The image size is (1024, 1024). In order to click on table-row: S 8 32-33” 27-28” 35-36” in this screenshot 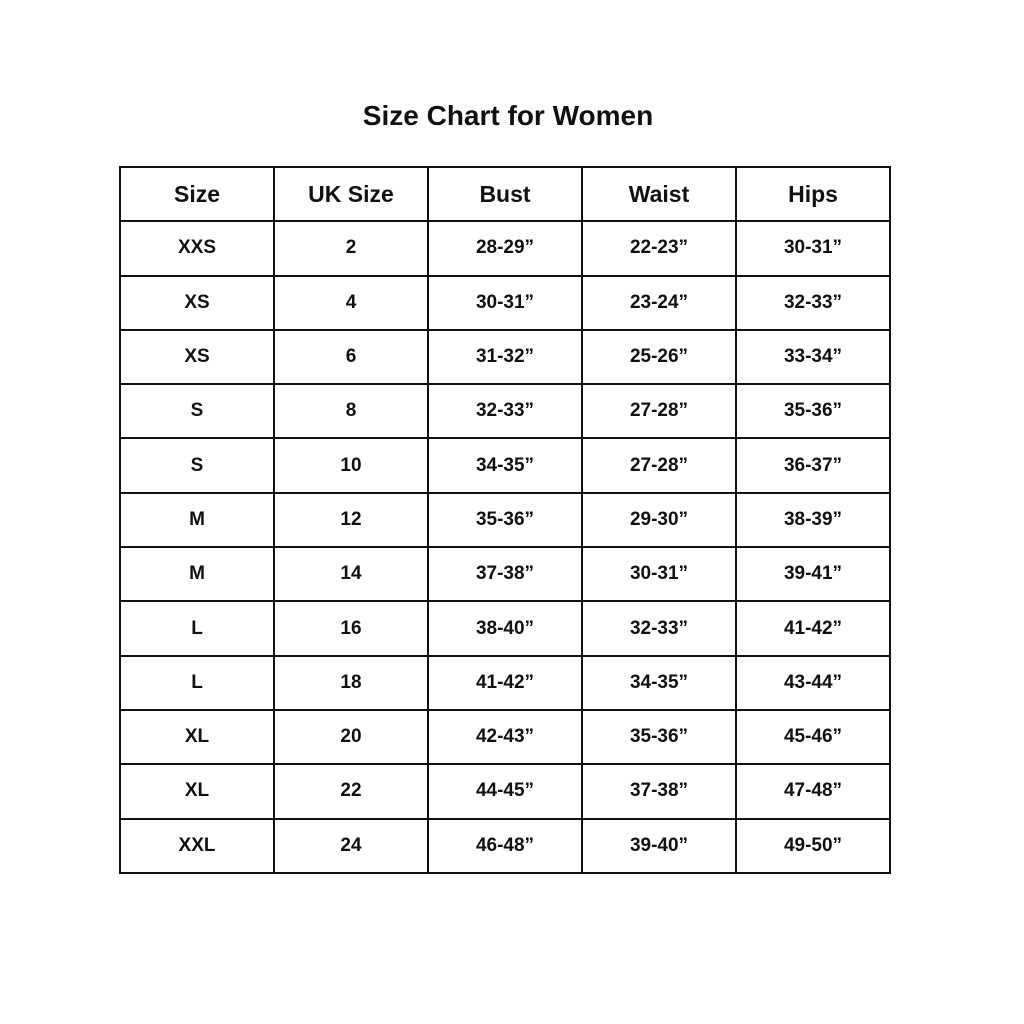, I will do `click(505, 411)`.